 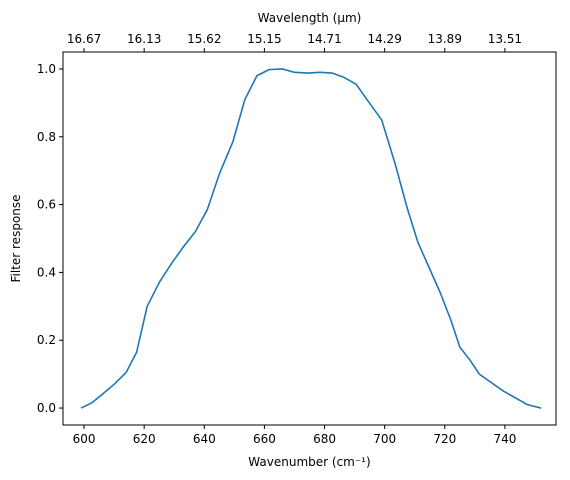 What do you see at coordinates (46, 272) in the screenshot?
I see `y-tick-label: 0.4` at bounding box center [46, 272].